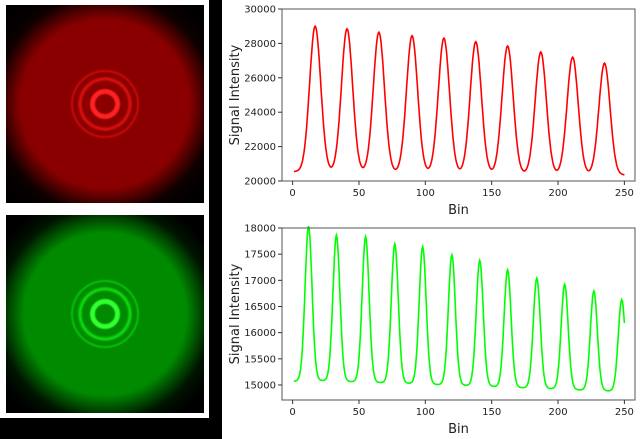 The height and width of the screenshot is (439, 640). What do you see at coordinates (260, 44) in the screenshot?
I see `y-tick-label: 28000` at bounding box center [260, 44].